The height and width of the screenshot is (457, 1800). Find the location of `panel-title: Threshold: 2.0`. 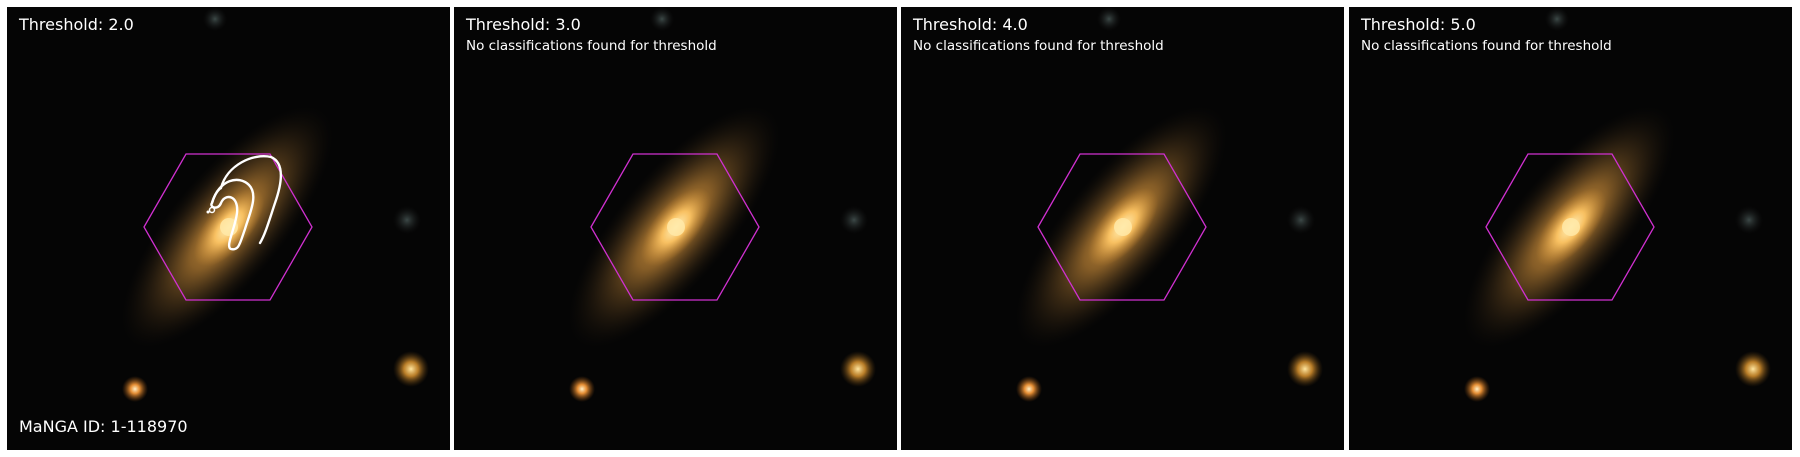

panel-title: Threshold: 2.0 is located at coordinates (76, 24).